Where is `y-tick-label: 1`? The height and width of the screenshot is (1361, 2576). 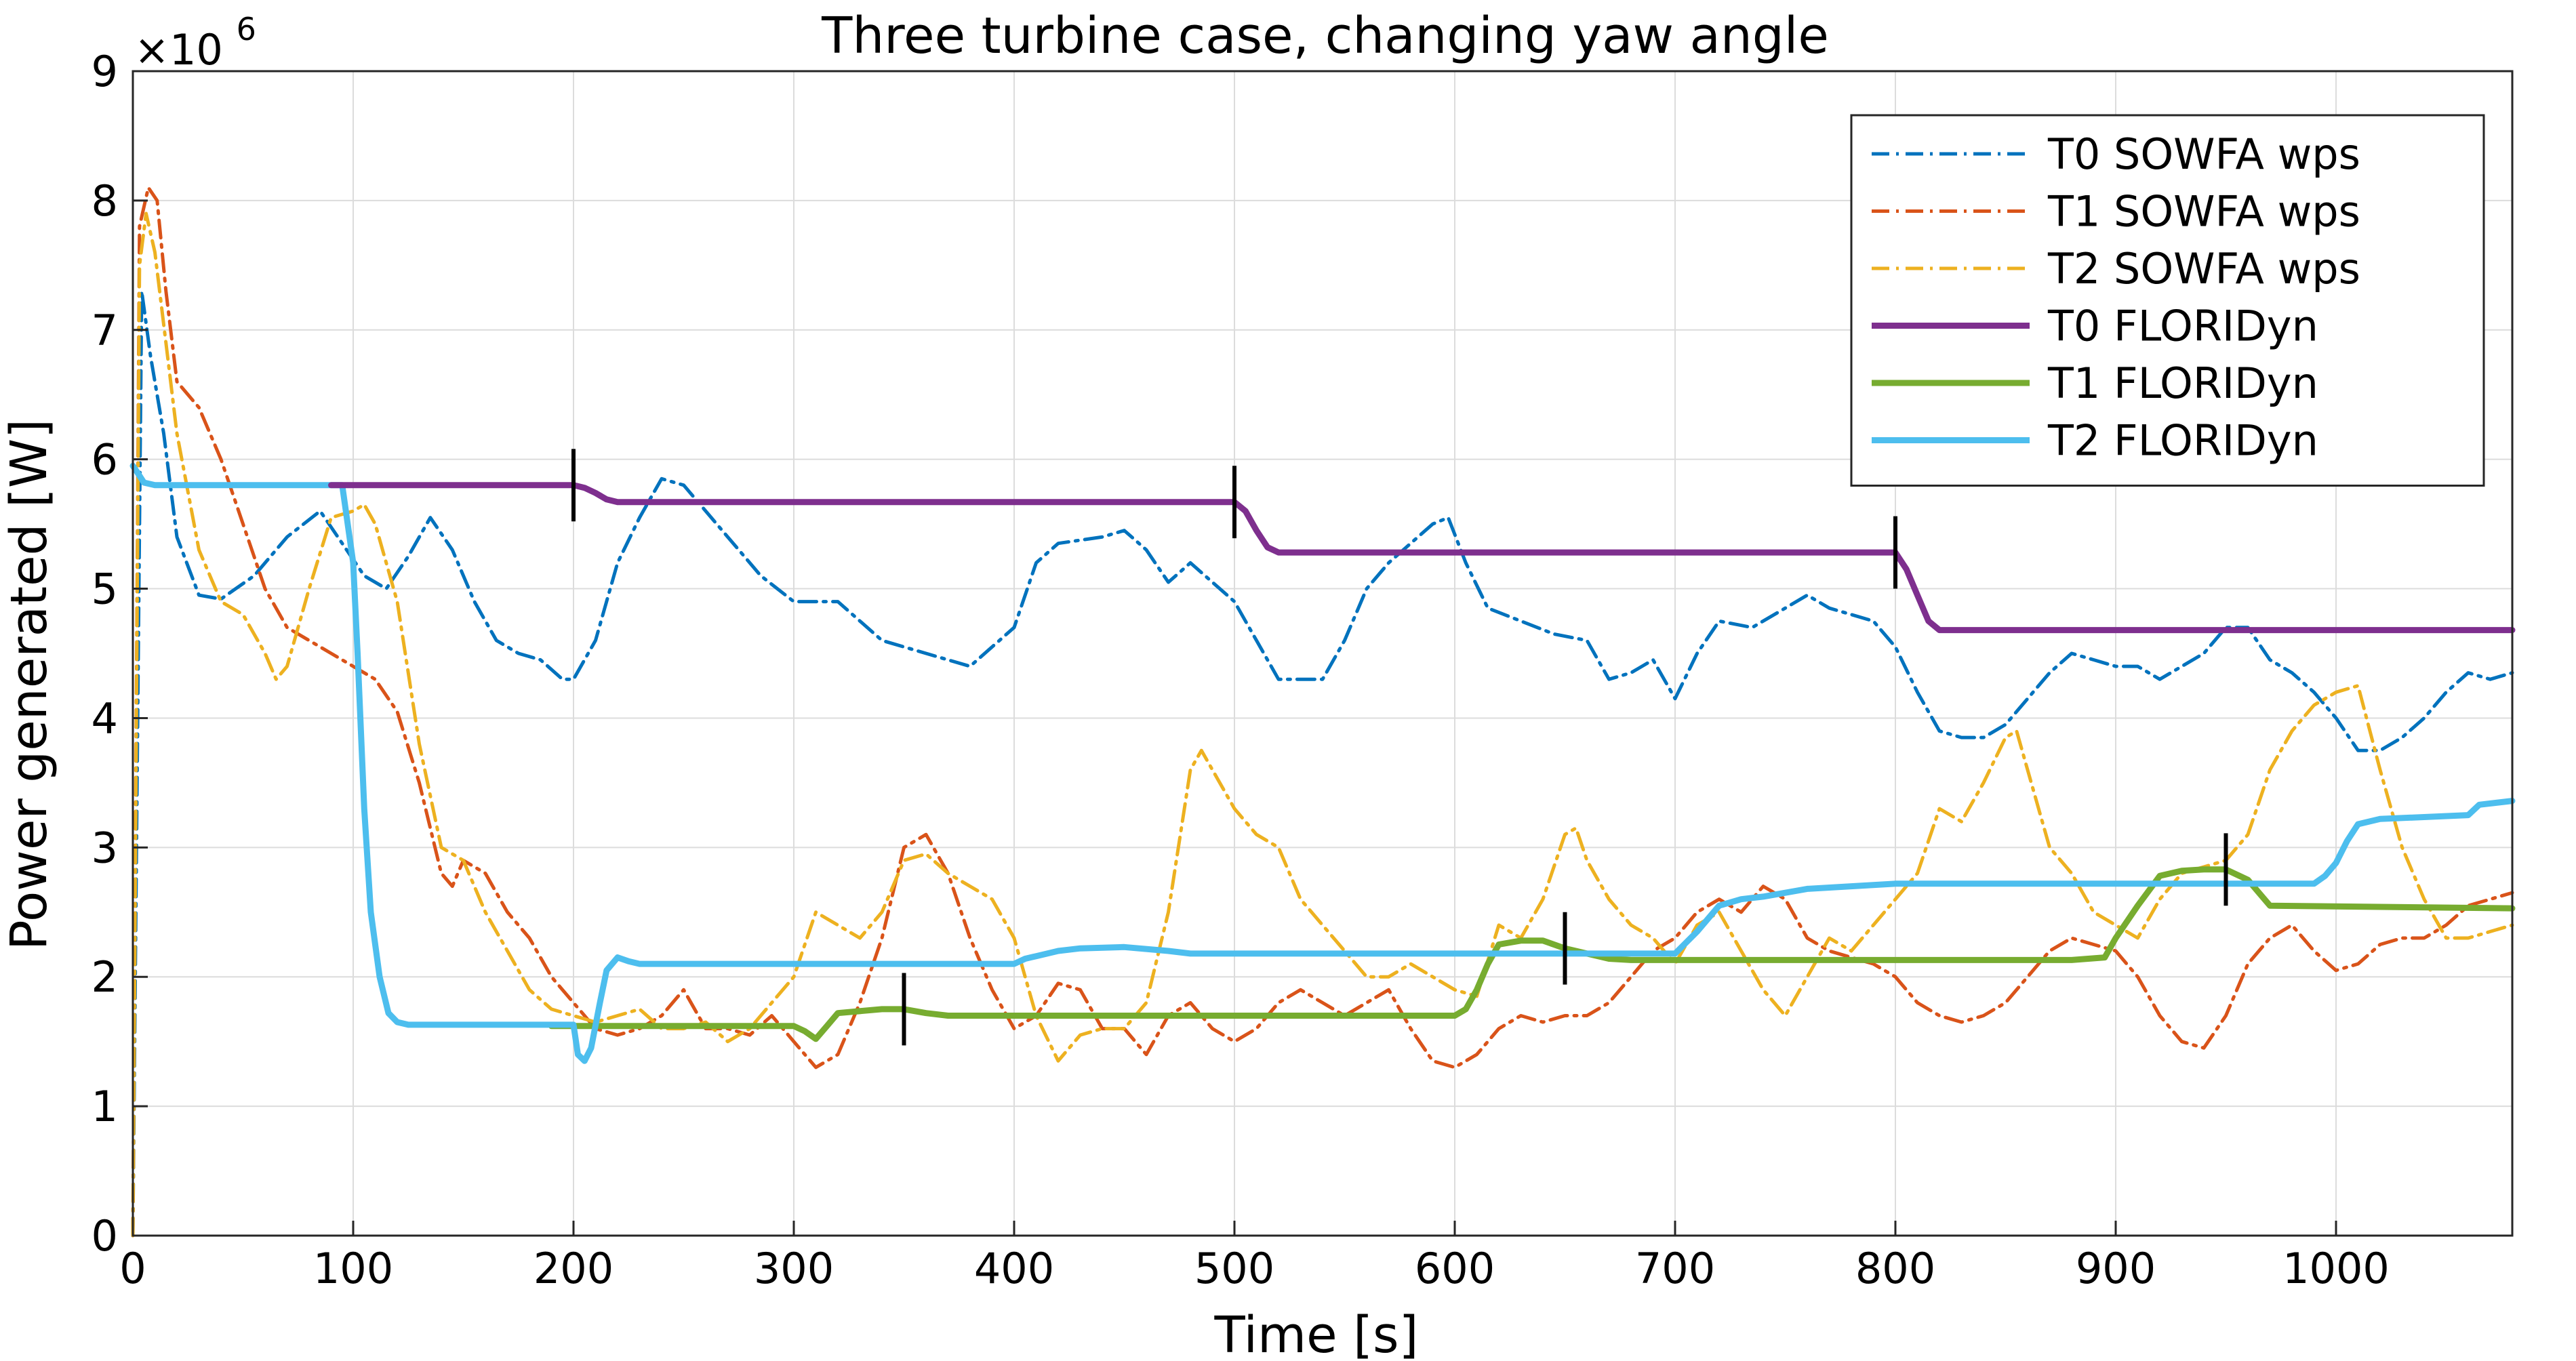
y-tick-label: 1 is located at coordinates (105, 1106).